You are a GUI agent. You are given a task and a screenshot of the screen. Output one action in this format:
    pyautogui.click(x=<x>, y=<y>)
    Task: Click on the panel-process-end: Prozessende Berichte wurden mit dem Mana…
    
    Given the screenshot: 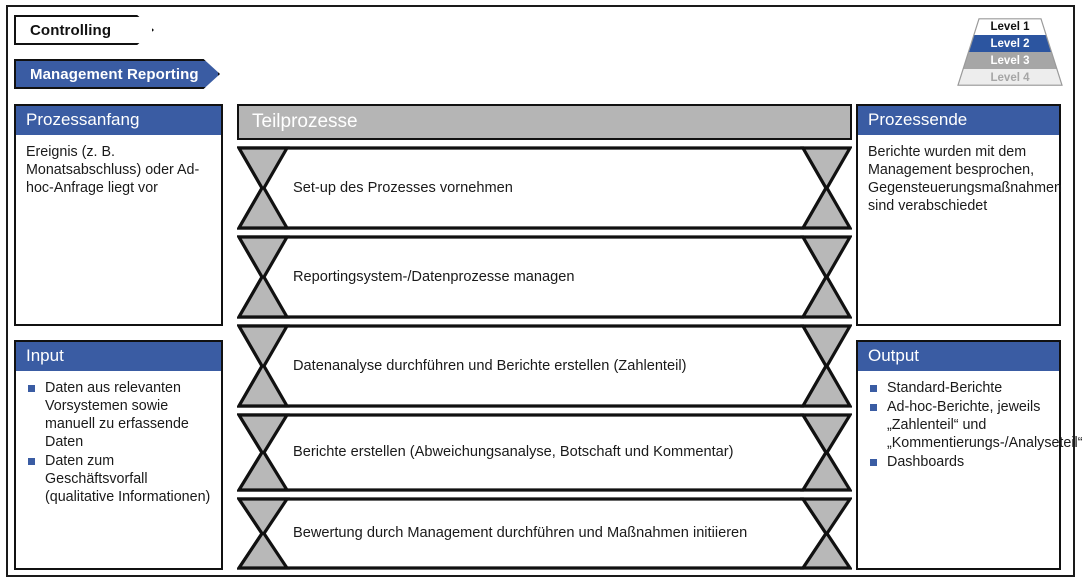 What is the action you would take?
    pyautogui.click(x=959, y=215)
    